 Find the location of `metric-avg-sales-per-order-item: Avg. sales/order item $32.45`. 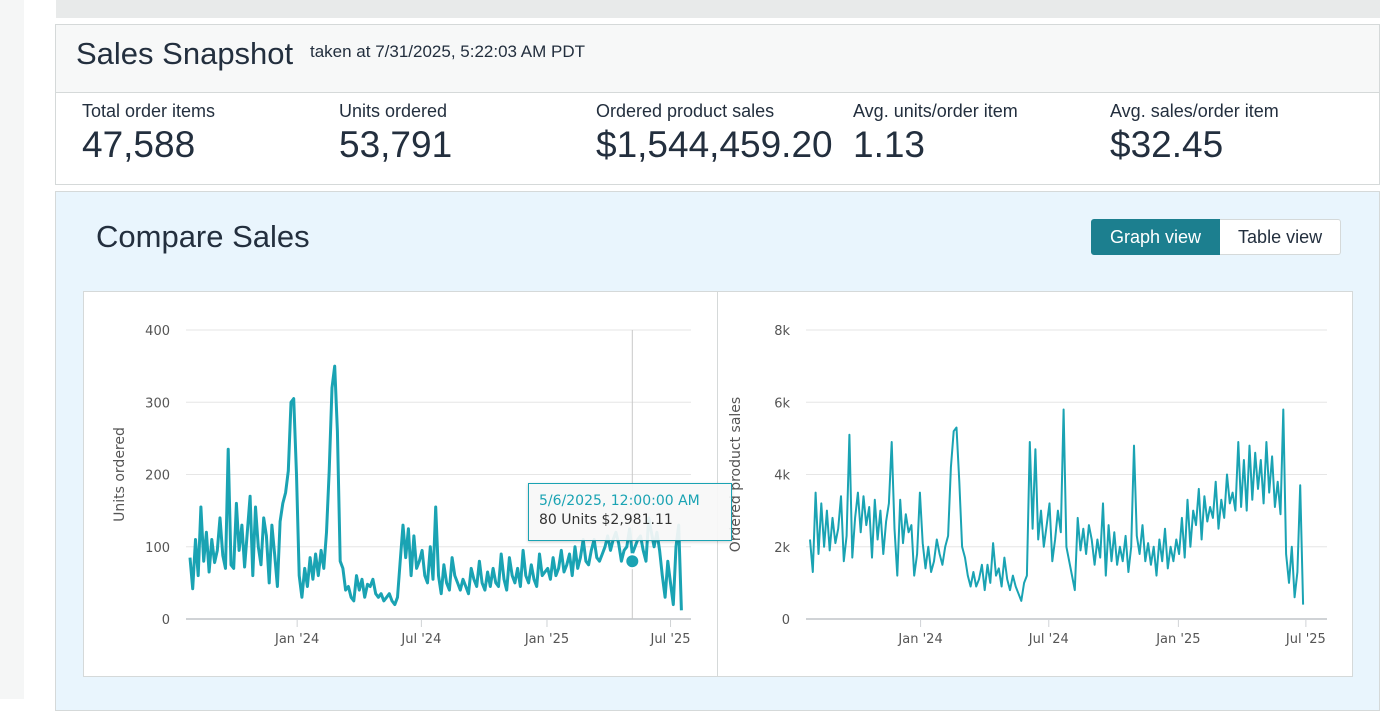

metric-avg-sales-per-order-item: Avg. sales/order item $32.45 is located at coordinates (1194, 133).